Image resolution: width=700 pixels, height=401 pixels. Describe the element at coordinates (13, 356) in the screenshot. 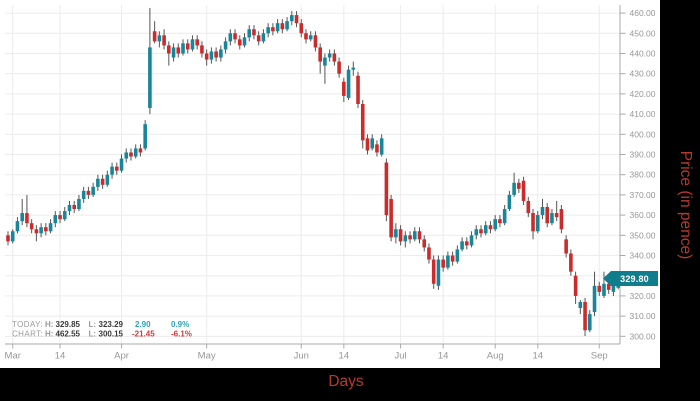

I see `x-tick-label: Mar` at that location.